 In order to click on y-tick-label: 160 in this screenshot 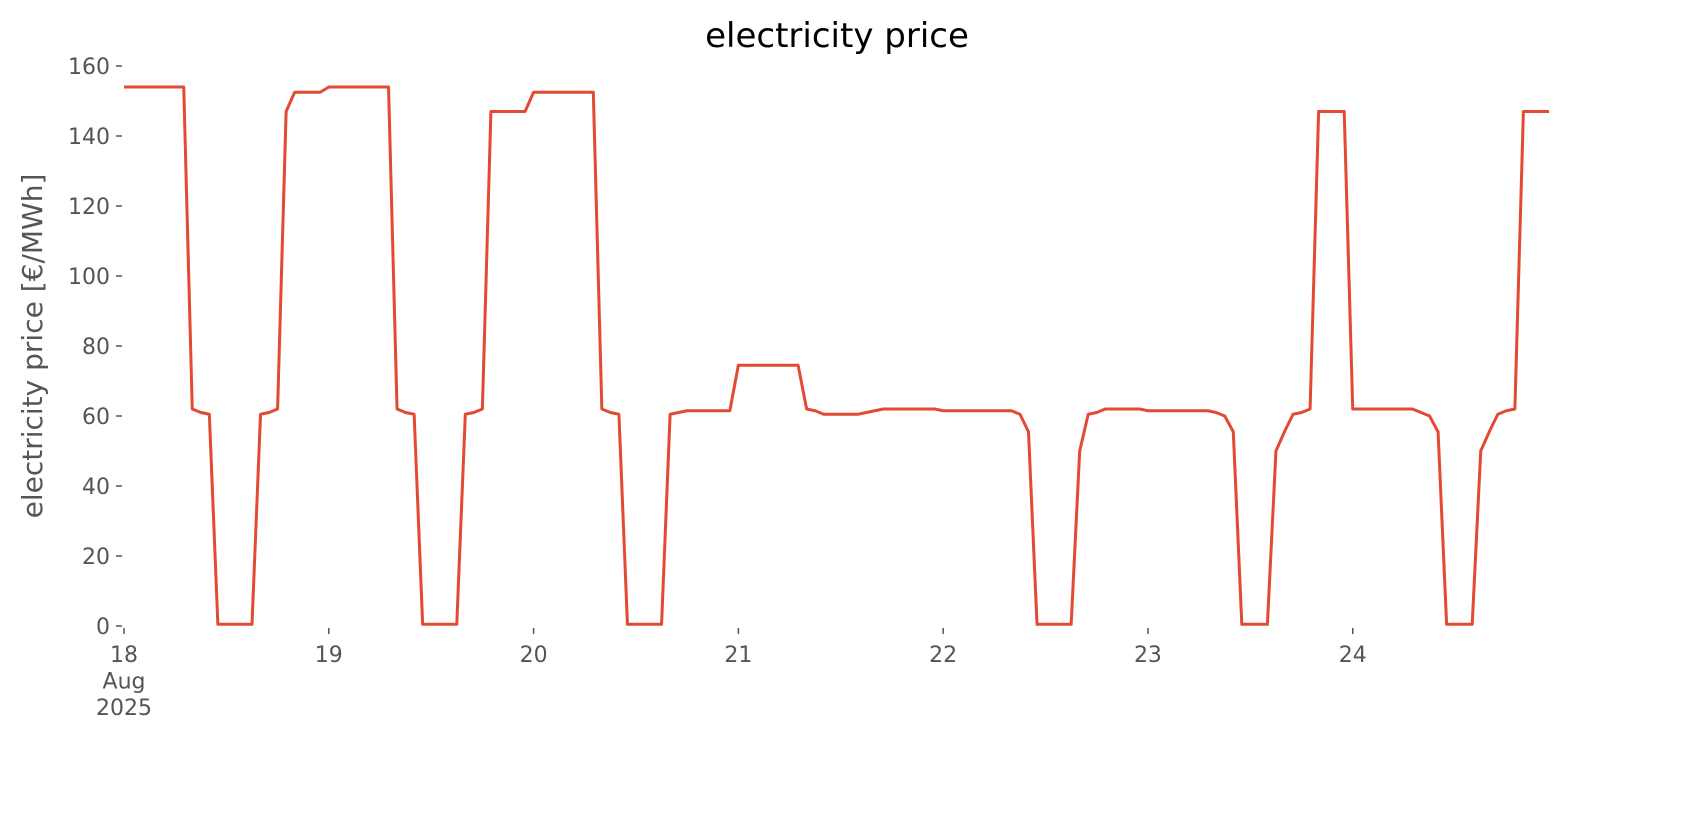, I will do `click(89, 67)`.